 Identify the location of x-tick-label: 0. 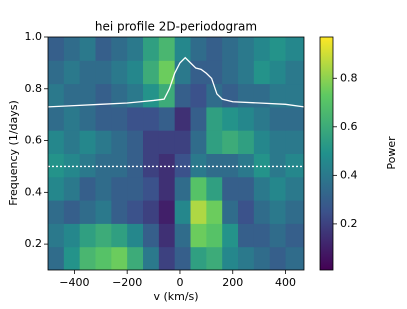
(179, 282).